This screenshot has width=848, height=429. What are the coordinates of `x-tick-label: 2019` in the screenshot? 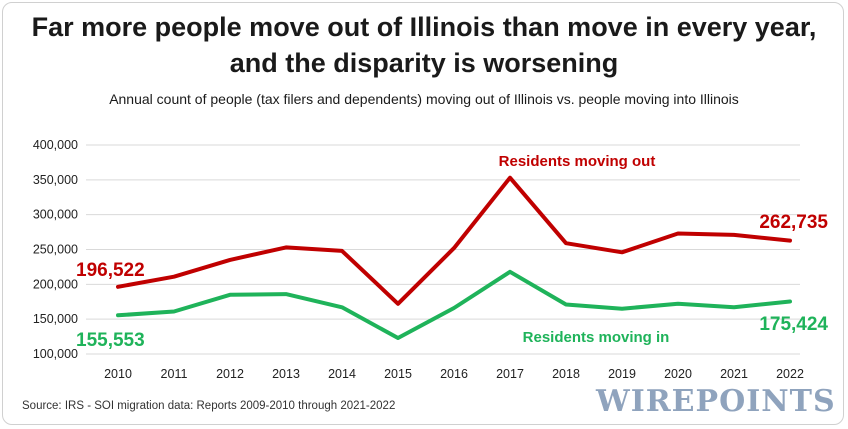 It's located at (622, 374).